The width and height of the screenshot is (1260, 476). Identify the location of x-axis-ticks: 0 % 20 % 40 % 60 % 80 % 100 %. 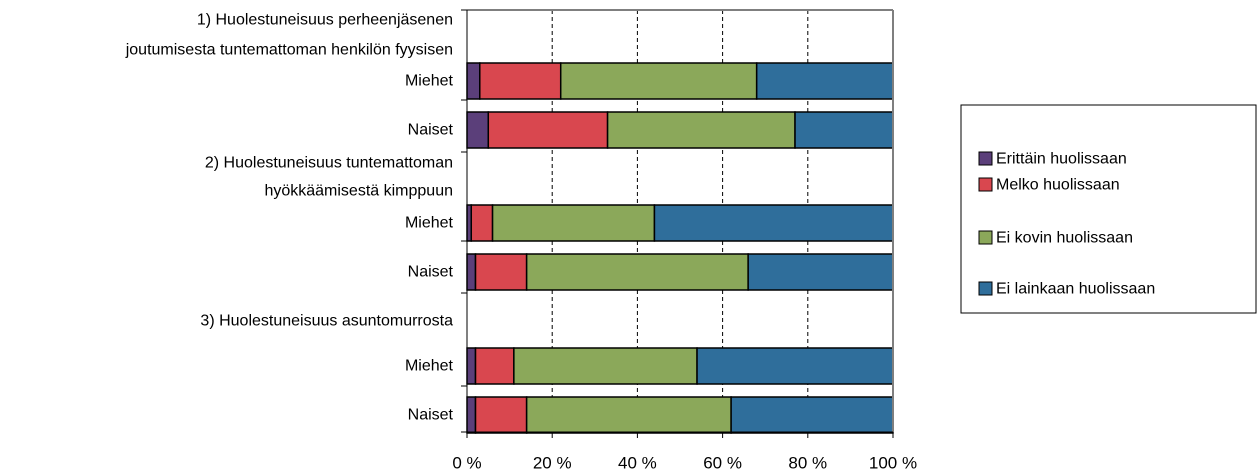
(684, 463).